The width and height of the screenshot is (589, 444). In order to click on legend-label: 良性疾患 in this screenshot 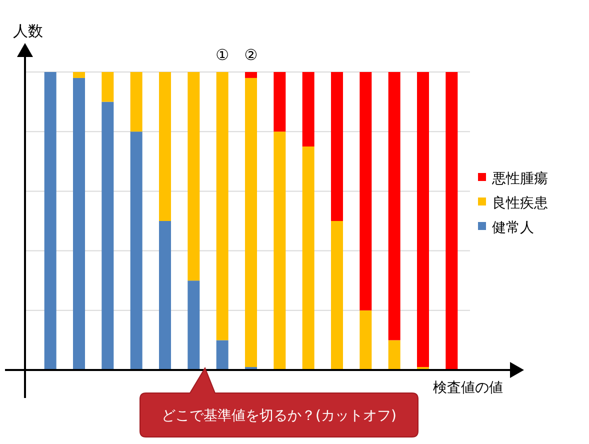, I will do `click(520, 204)`.